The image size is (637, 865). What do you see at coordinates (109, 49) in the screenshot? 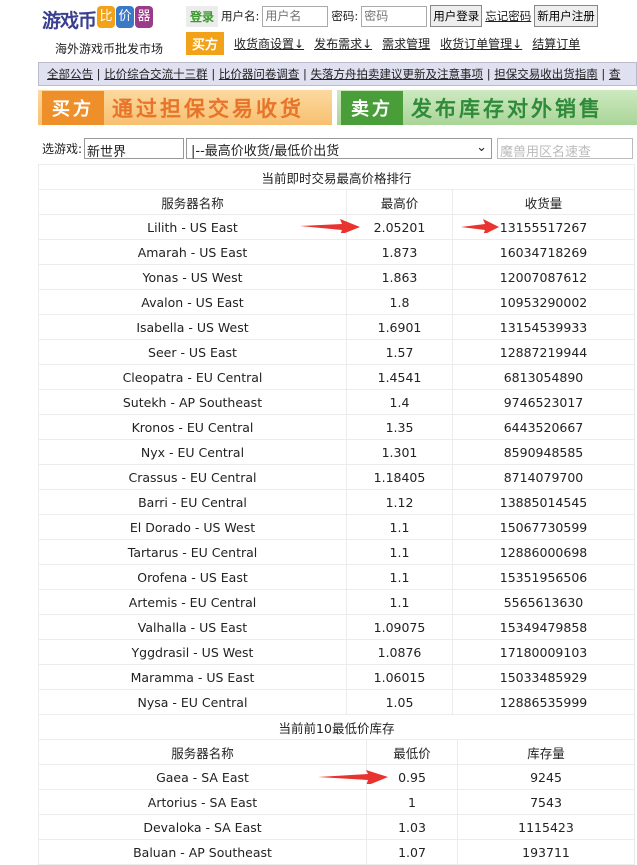
I see `site-subtitle: 海外游戏币批发市场` at bounding box center [109, 49].